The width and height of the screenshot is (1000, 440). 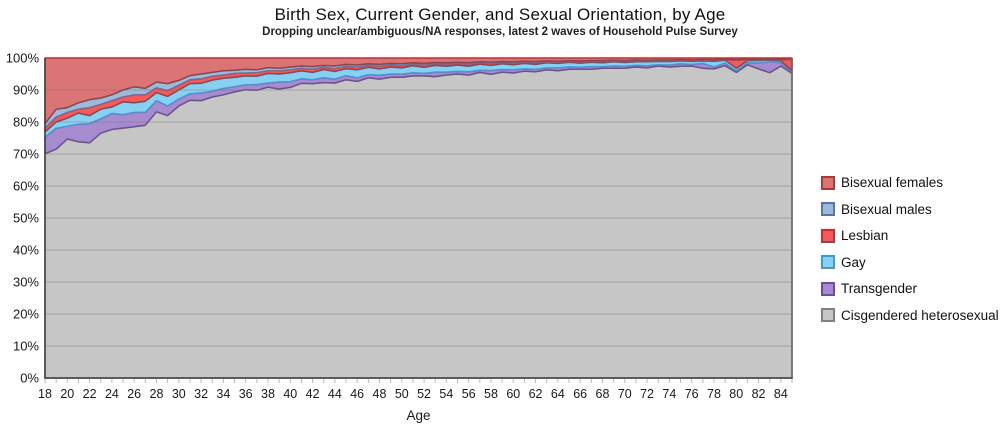 What do you see at coordinates (246, 394) in the screenshot?
I see `x-tick-label: 36` at bounding box center [246, 394].